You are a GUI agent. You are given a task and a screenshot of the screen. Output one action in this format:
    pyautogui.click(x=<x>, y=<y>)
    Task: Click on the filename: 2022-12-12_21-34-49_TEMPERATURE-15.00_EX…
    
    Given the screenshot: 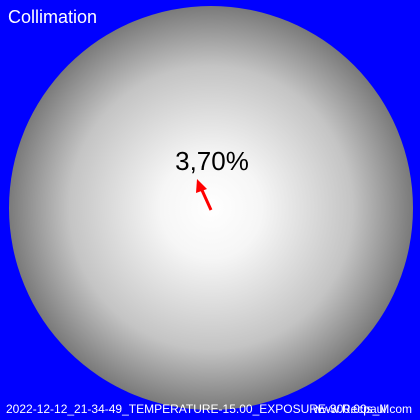 What is the action you would take?
    pyautogui.click(x=197, y=409)
    